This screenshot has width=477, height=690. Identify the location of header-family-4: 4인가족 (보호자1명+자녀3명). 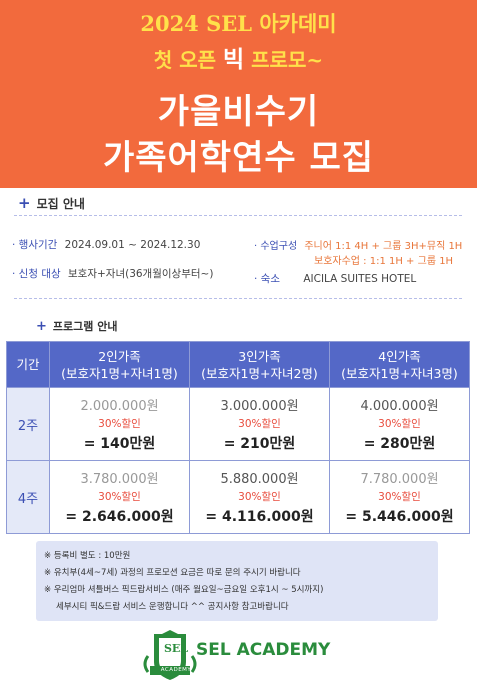
(399, 364).